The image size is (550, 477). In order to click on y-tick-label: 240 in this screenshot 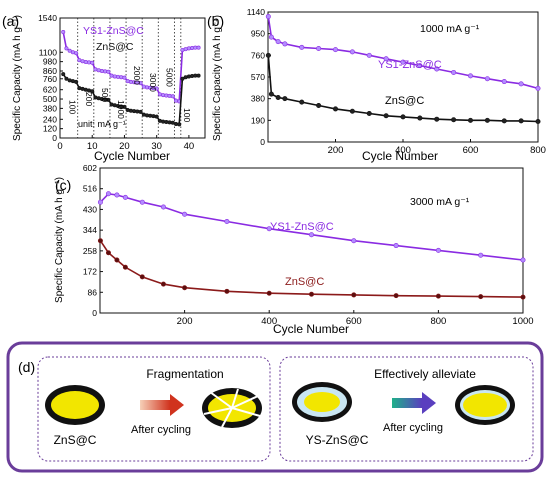, I will do `click(50, 119)`.